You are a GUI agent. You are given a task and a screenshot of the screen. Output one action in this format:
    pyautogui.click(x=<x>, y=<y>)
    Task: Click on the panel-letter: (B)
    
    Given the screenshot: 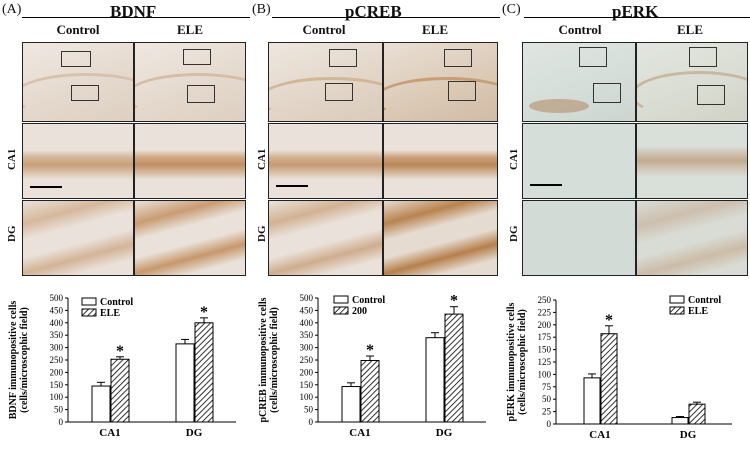 What is the action you would take?
    pyautogui.click(x=261, y=9)
    